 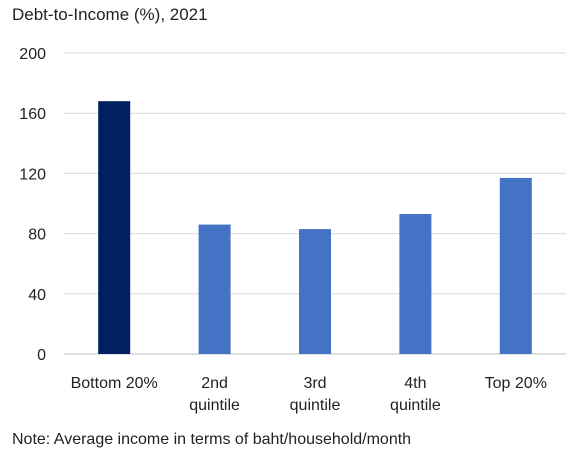 What do you see at coordinates (32, 54) in the screenshot?
I see `y-tick-label: 200` at bounding box center [32, 54].